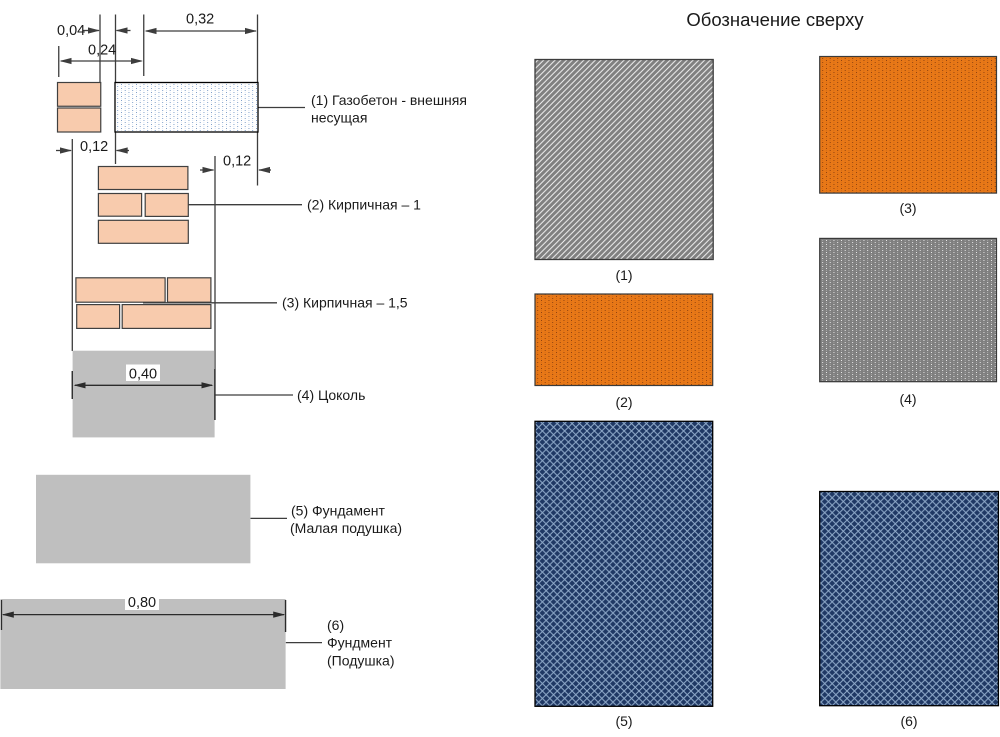 The height and width of the screenshot is (737, 1000). Describe the element at coordinates (200, 20) in the screenshot. I see `svg-text: 0,32` at that location.